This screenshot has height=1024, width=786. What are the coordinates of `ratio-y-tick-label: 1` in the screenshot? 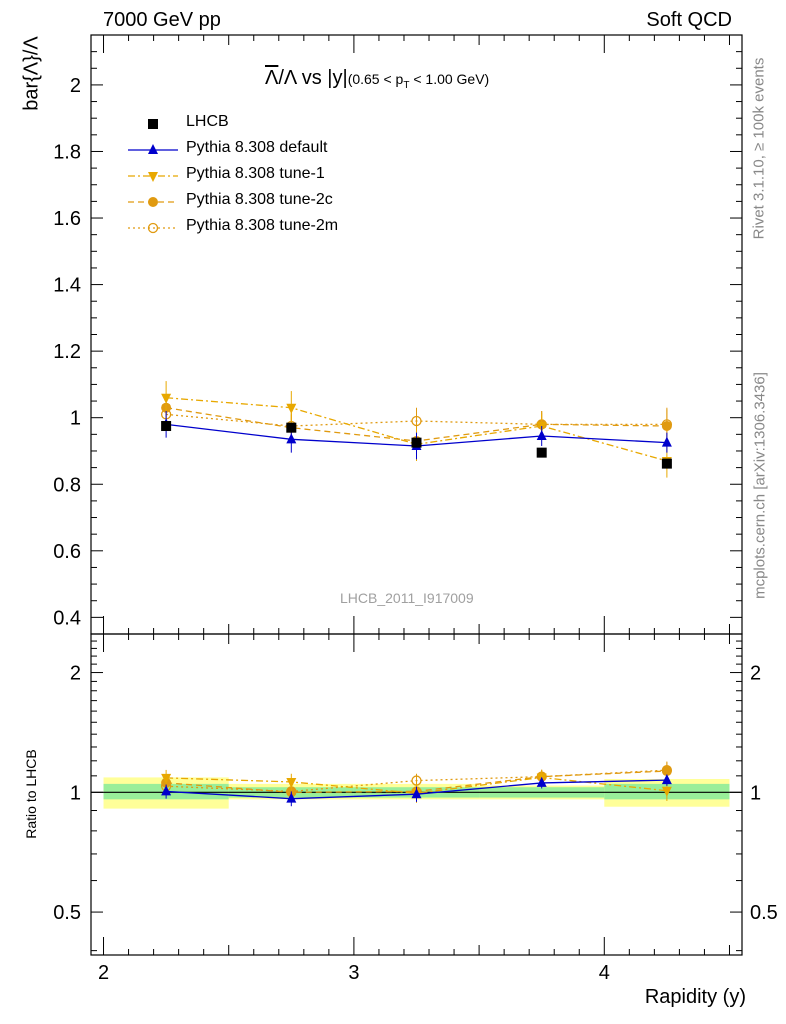 It's located at (75, 793).